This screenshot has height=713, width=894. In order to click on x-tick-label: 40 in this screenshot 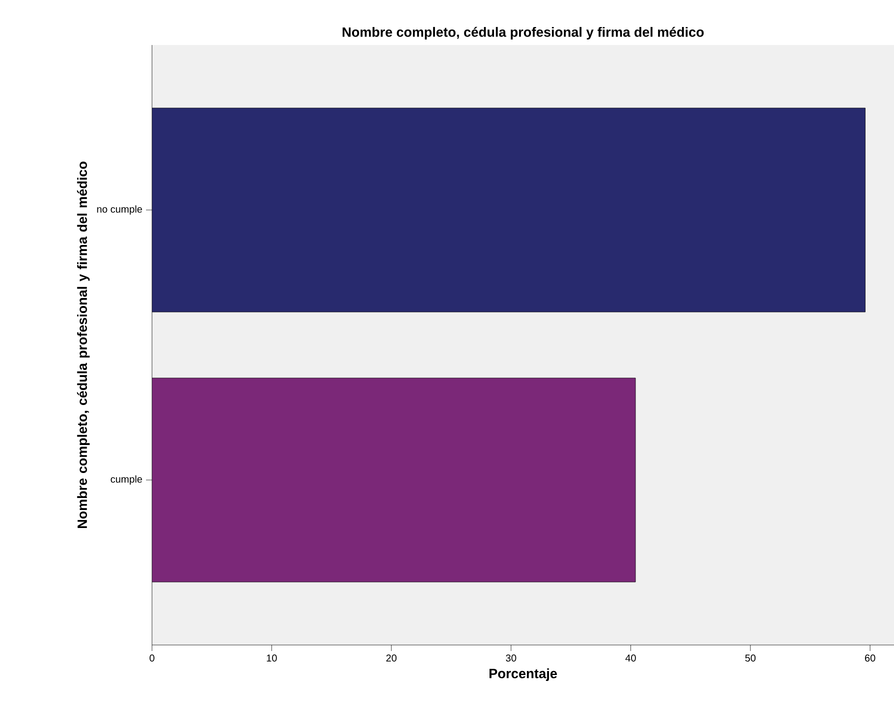, I will do `click(630, 658)`.